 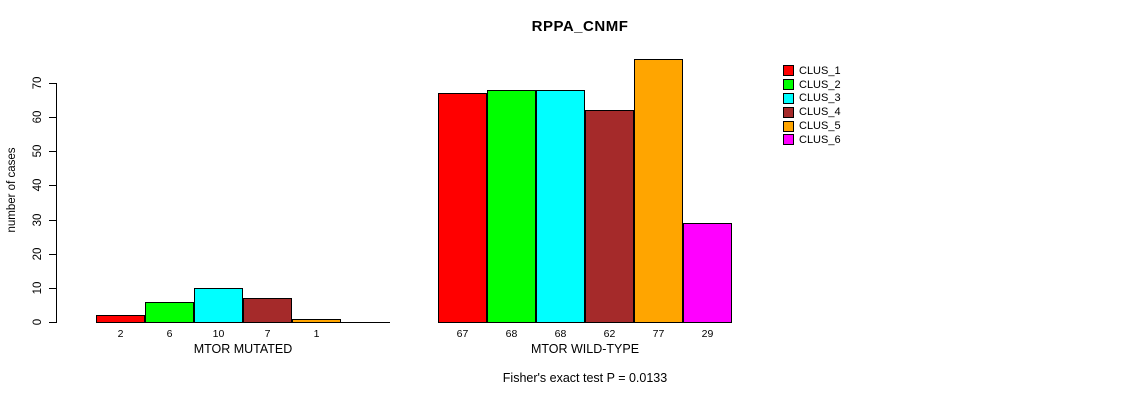 I want to click on bar-value-label: 29, so click(x=707, y=334).